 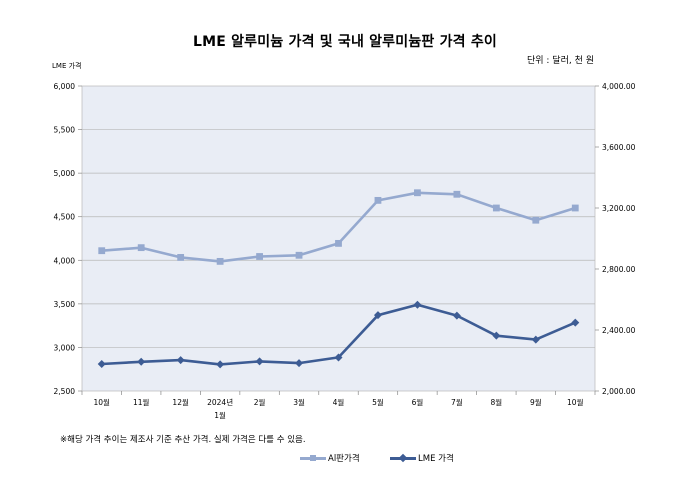 What do you see at coordinates (497, 402) in the screenshot?
I see `x-tick-label: 8월` at bounding box center [497, 402].